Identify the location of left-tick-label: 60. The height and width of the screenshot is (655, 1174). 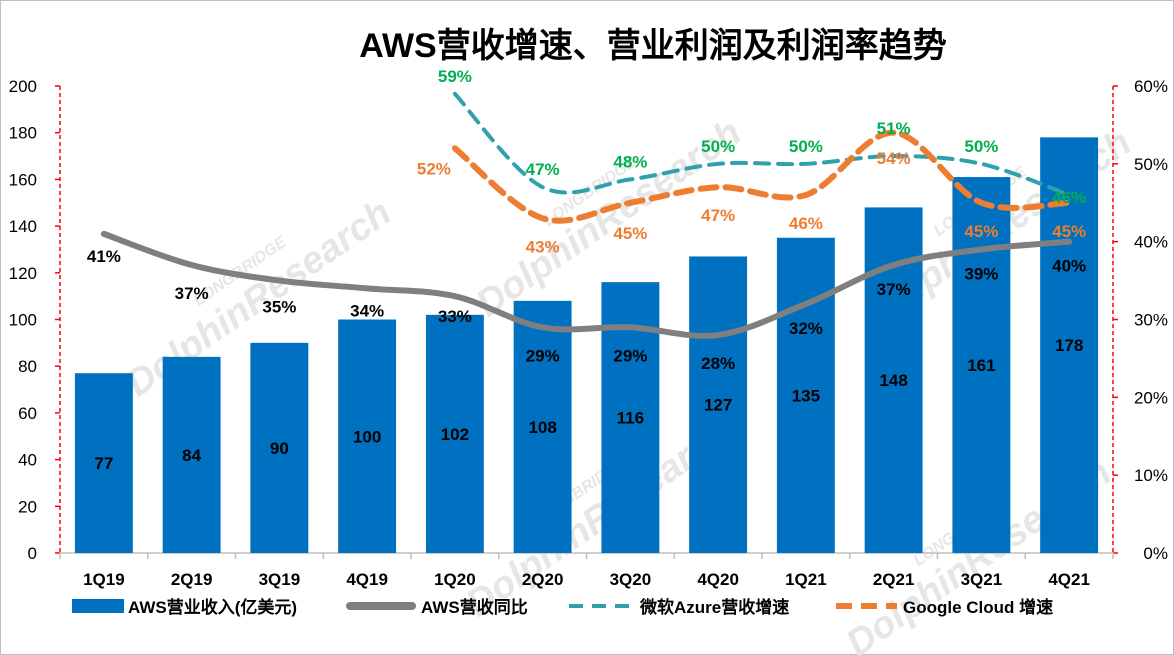
(27, 413).